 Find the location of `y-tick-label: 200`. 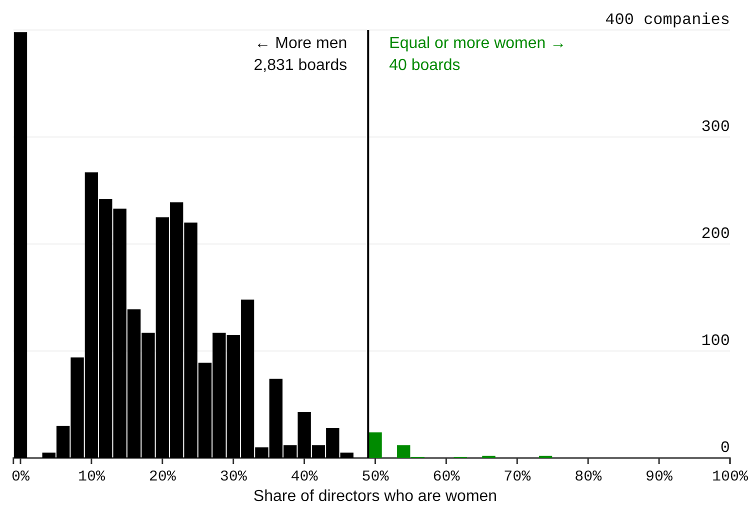

y-tick-label: 200 is located at coordinates (715, 234).